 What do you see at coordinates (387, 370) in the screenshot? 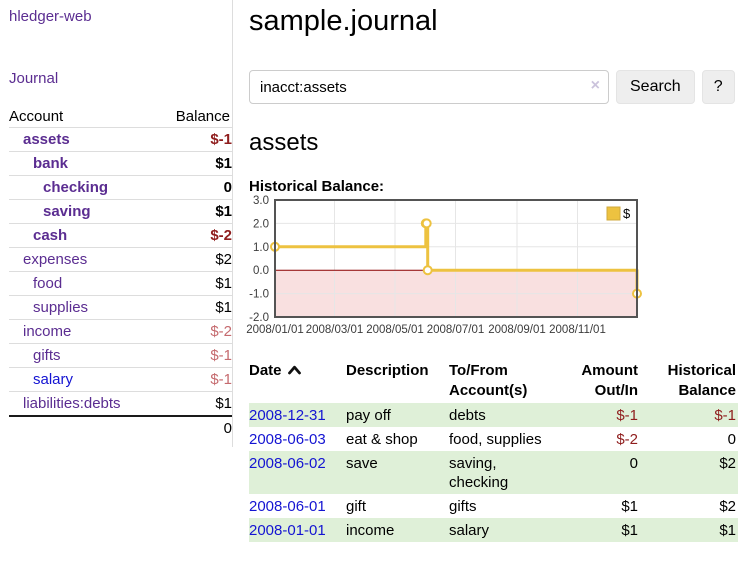
I see `register-col-description: Description` at bounding box center [387, 370].